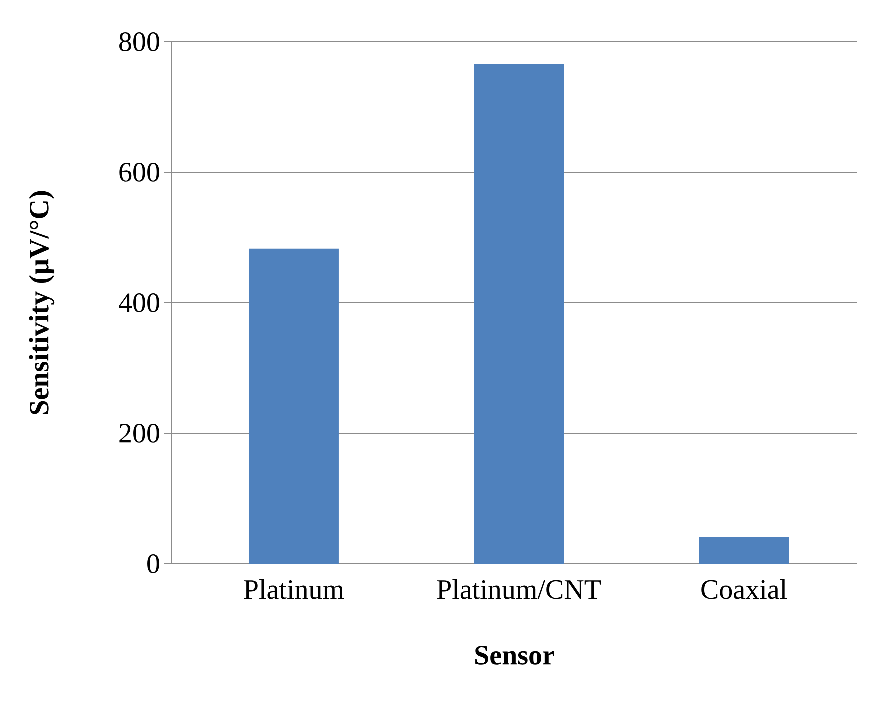 Image resolution: width=875 pixels, height=708 pixels. Describe the element at coordinates (154, 564) in the screenshot. I see `y-tick-label: 0` at that location.